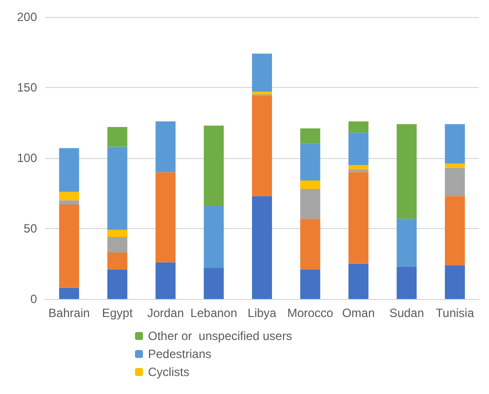 This screenshot has width=489, height=394. I want to click on x-tick-label: Jordan, so click(165, 313).